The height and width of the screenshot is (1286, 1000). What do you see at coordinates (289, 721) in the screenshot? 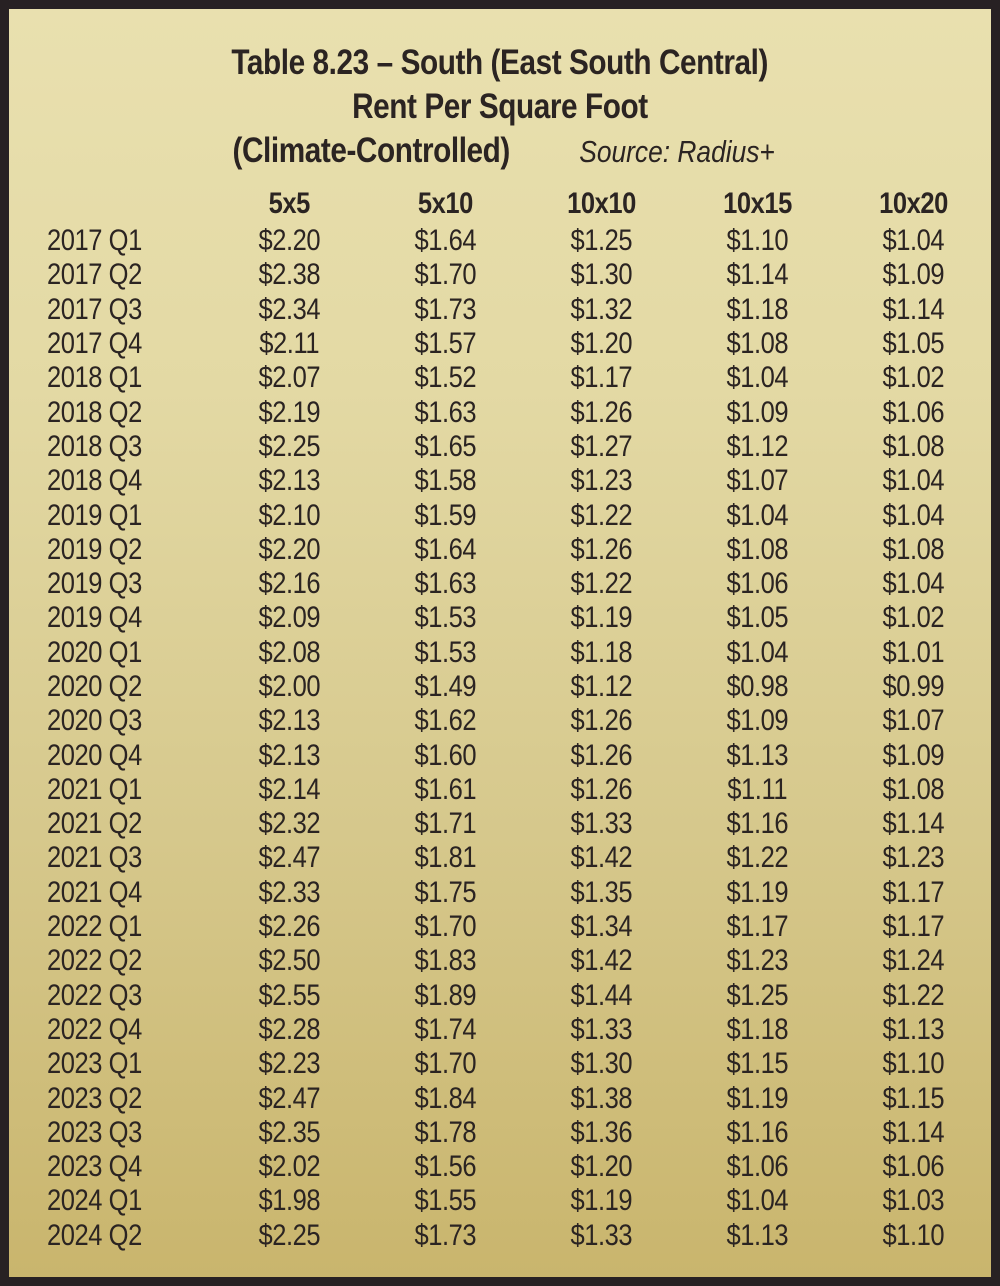
I see `cell: $2.13` at bounding box center [289, 721].